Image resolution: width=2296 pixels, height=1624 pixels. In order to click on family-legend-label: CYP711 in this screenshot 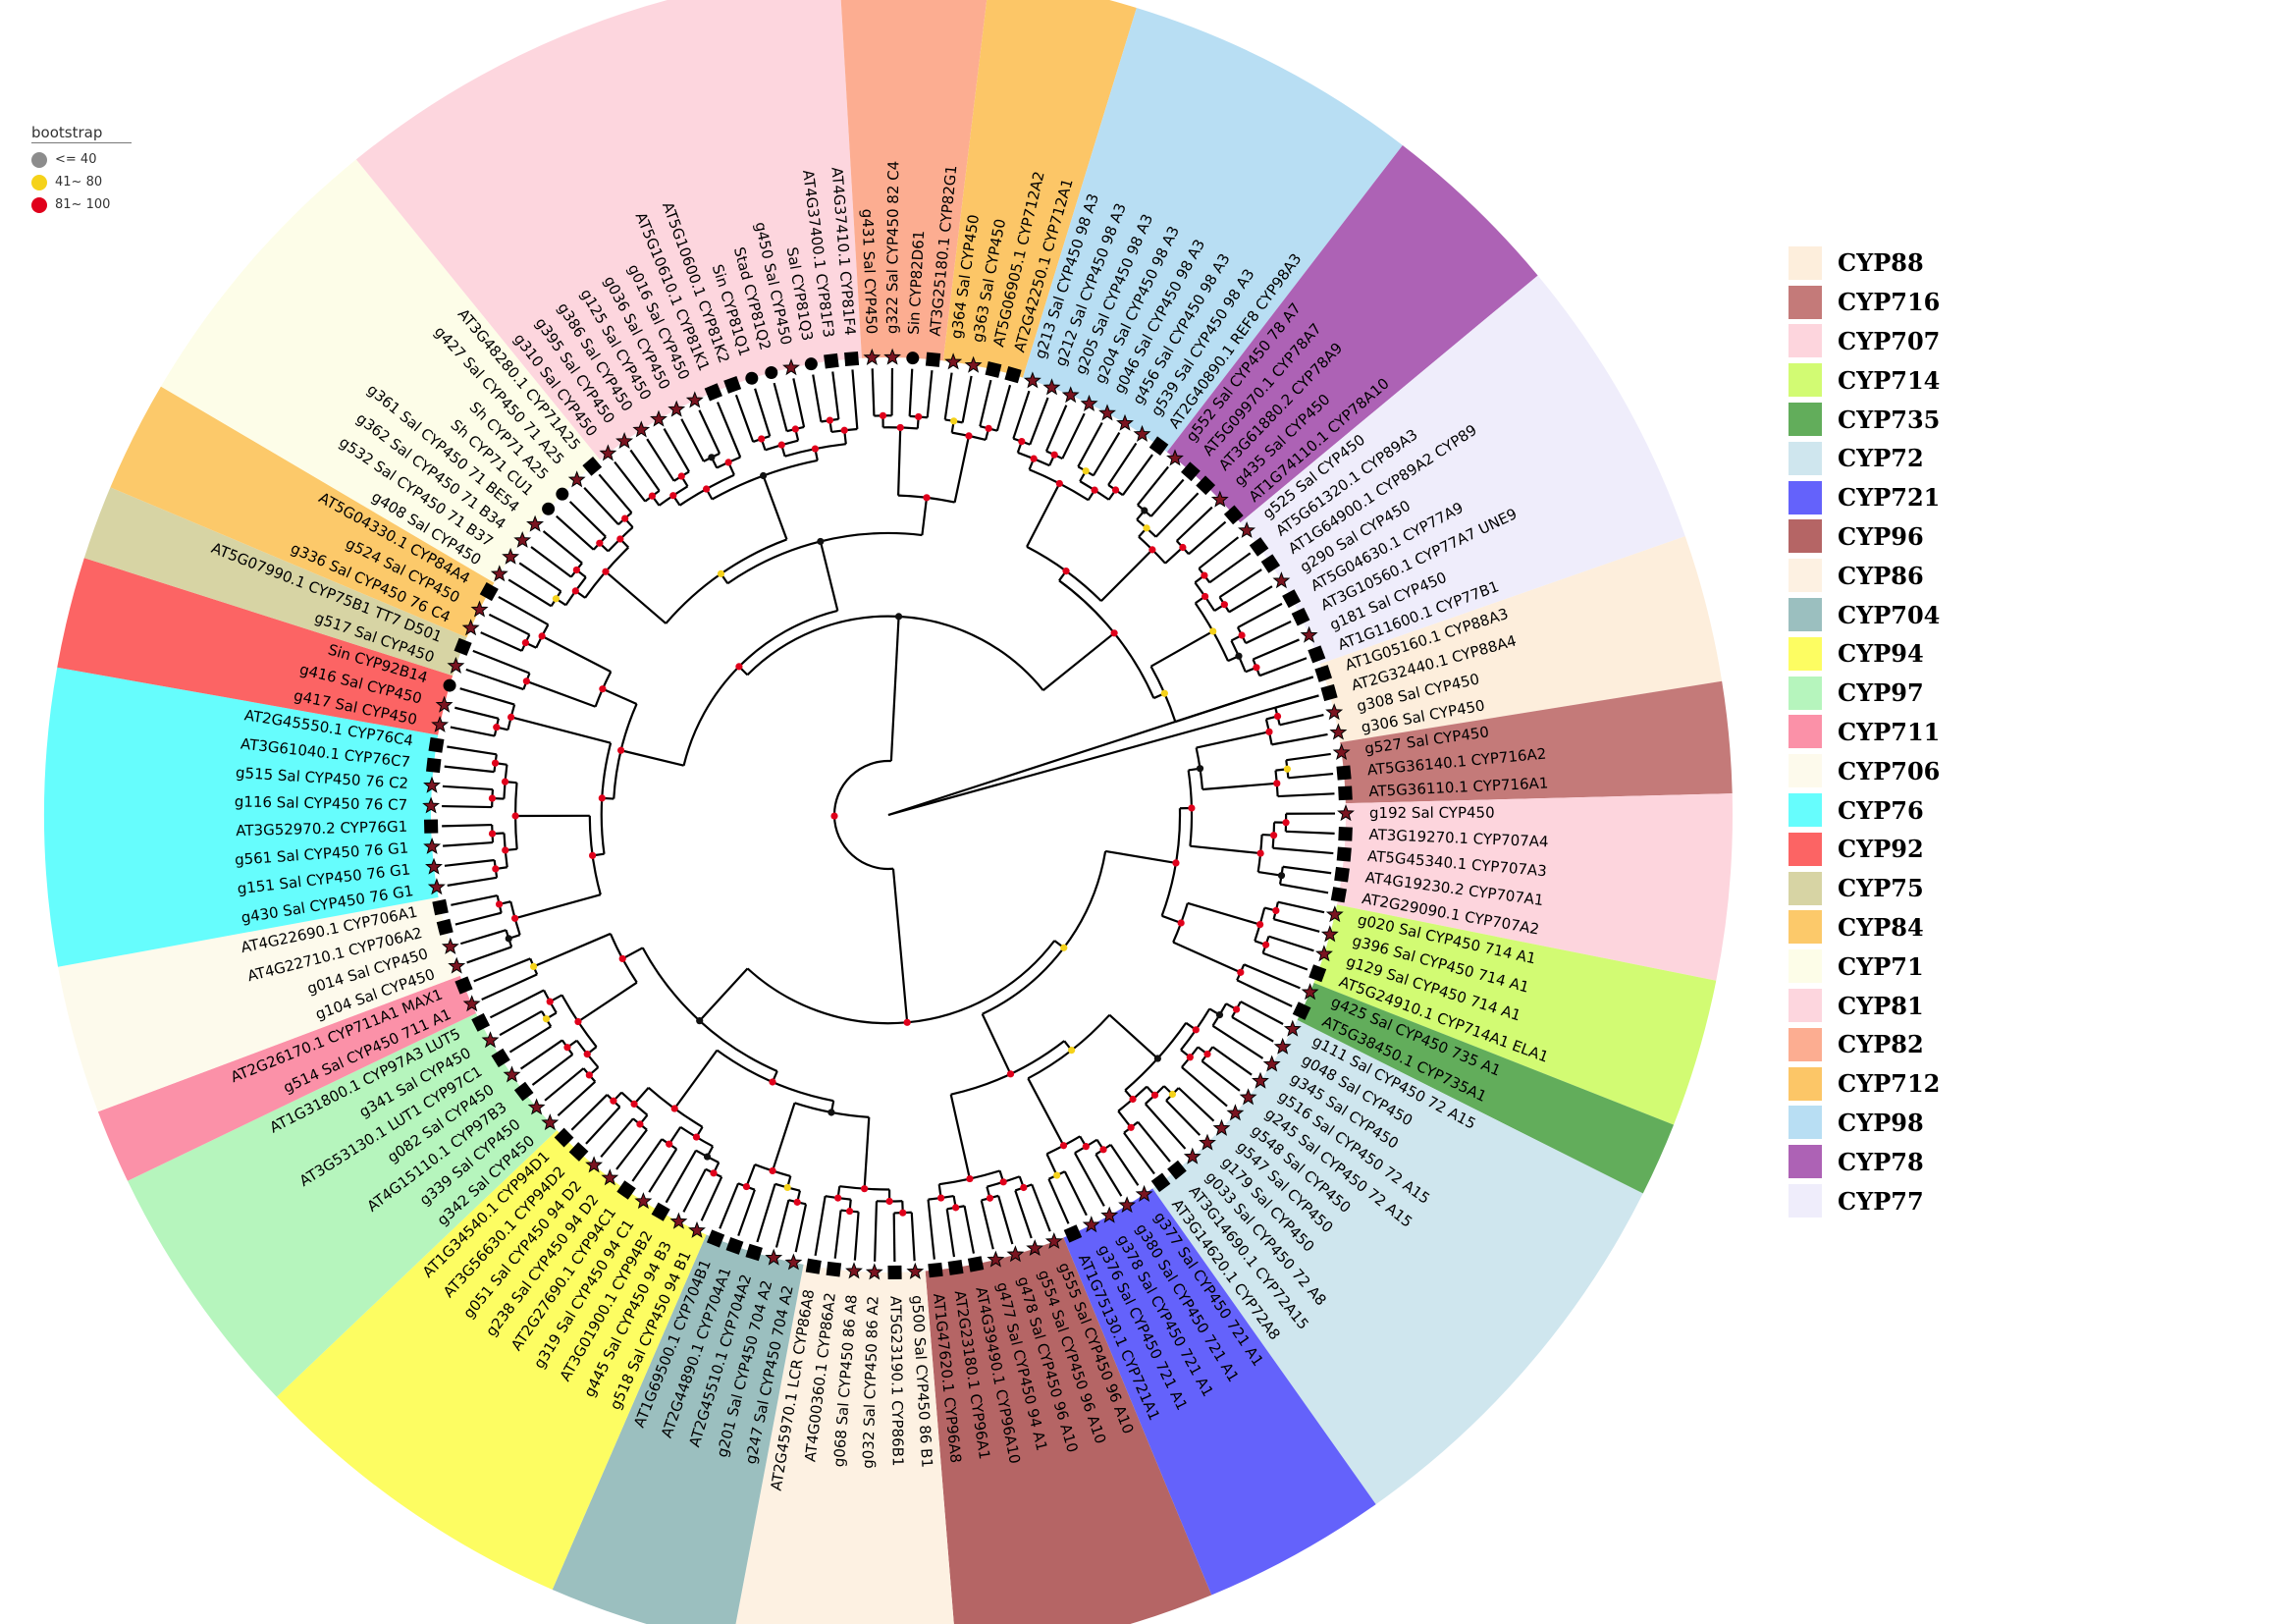, I will do `click(1889, 731)`.